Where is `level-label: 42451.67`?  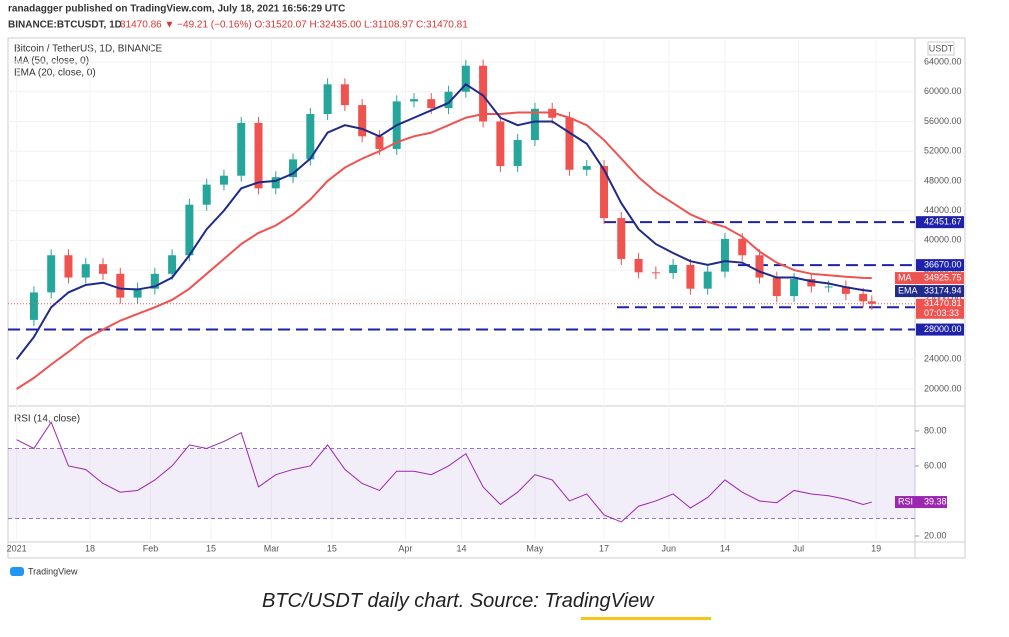 level-label: 42451.67 is located at coordinates (943, 222).